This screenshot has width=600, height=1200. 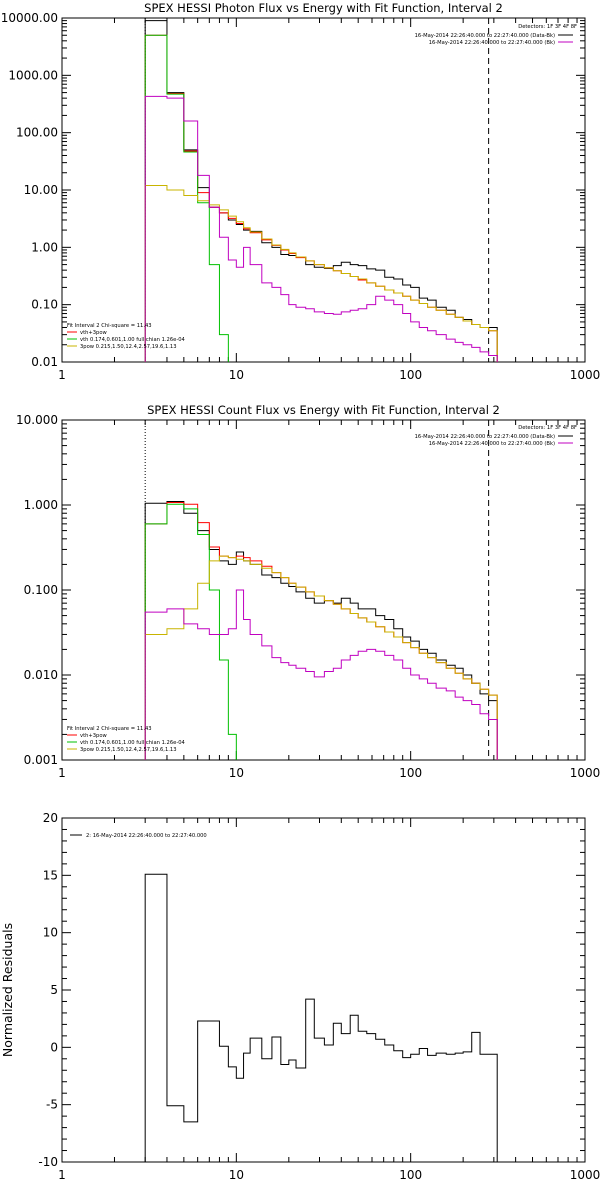 I want to click on y-tick-label: 15, so click(x=50, y=875).